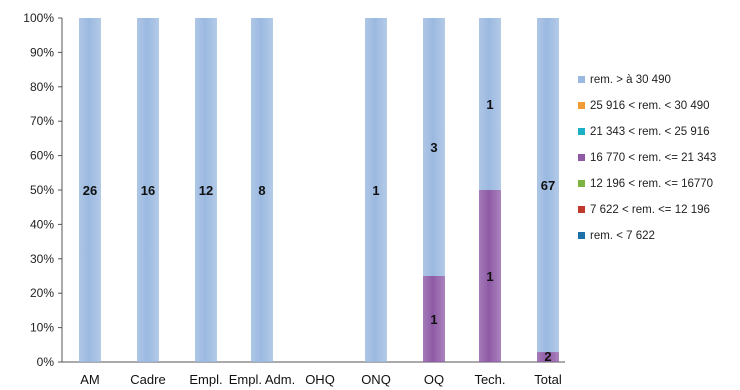  What do you see at coordinates (434, 379) in the screenshot?
I see `x-tick-label: OQ` at bounding box center [434, 379].